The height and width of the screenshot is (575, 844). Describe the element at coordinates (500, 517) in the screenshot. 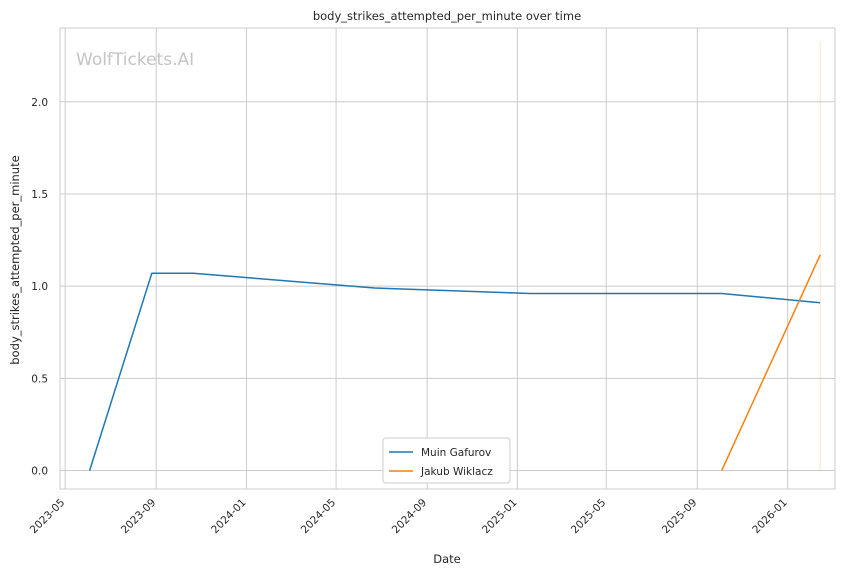

I see `x-tick-label: 2025-01` at that location.